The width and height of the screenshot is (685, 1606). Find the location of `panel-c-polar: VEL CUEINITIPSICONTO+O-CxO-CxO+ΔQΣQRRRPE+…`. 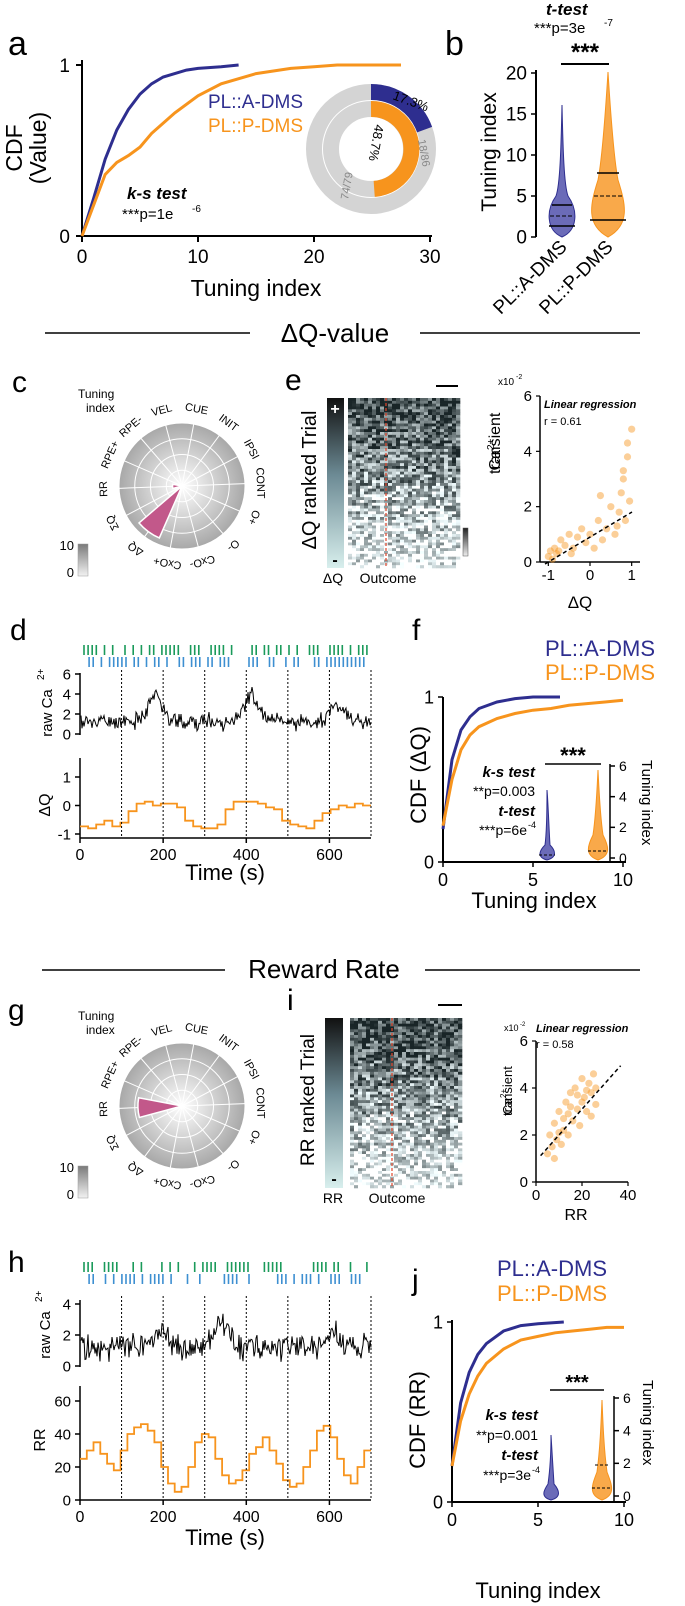

panel-c-polar: VEL CUEINITIPSICONTO+O-CxO-CxO+ΔQΣQRRRPE+… is located at coordinates (182, 486).